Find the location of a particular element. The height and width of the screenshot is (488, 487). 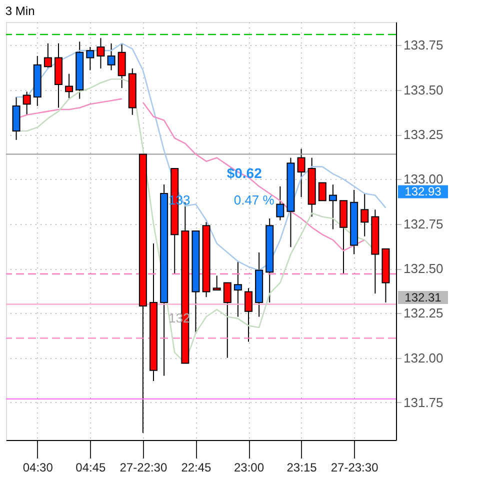

text: 132.31 is located at coordinates (423, 297).